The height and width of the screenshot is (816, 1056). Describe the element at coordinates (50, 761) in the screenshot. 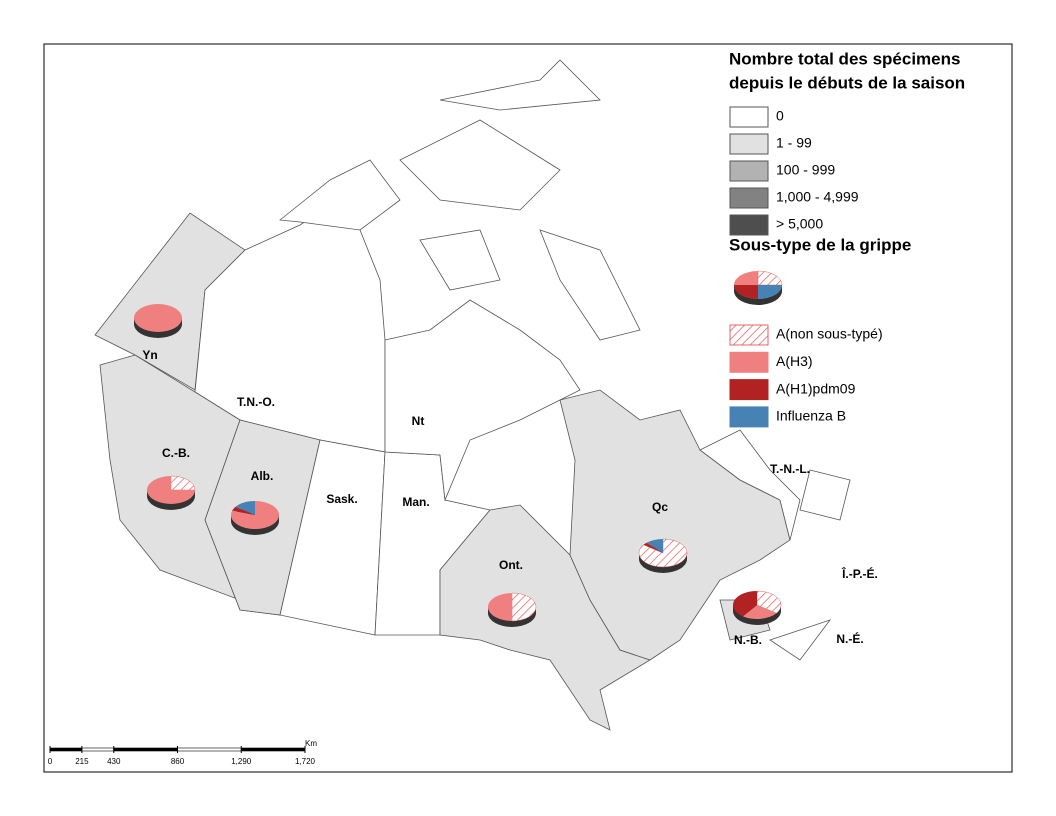

I see `scale-label: 0` at that location.